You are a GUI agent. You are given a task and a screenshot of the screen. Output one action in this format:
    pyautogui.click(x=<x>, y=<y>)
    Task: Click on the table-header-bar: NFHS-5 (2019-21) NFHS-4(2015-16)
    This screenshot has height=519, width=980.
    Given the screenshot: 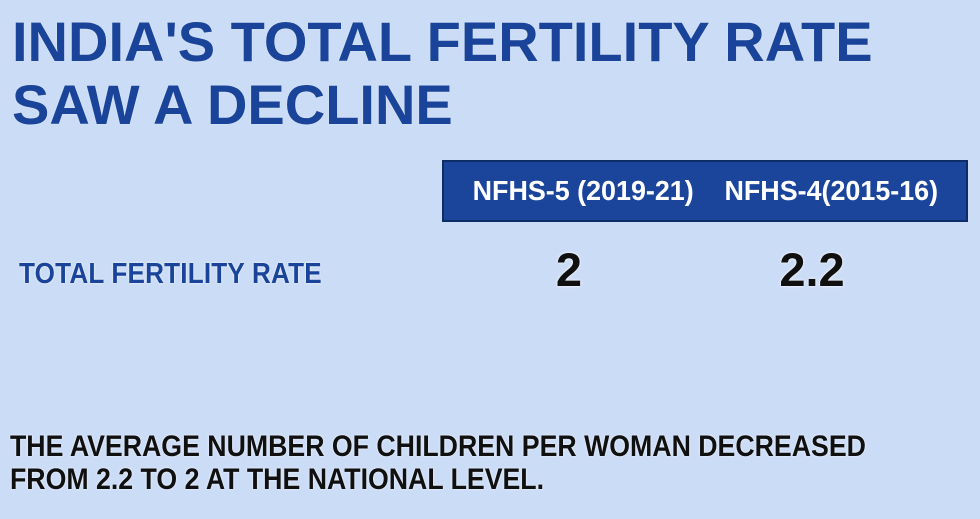 What is the action you would take?
    pyautogui.click(x=705, y=191)
    